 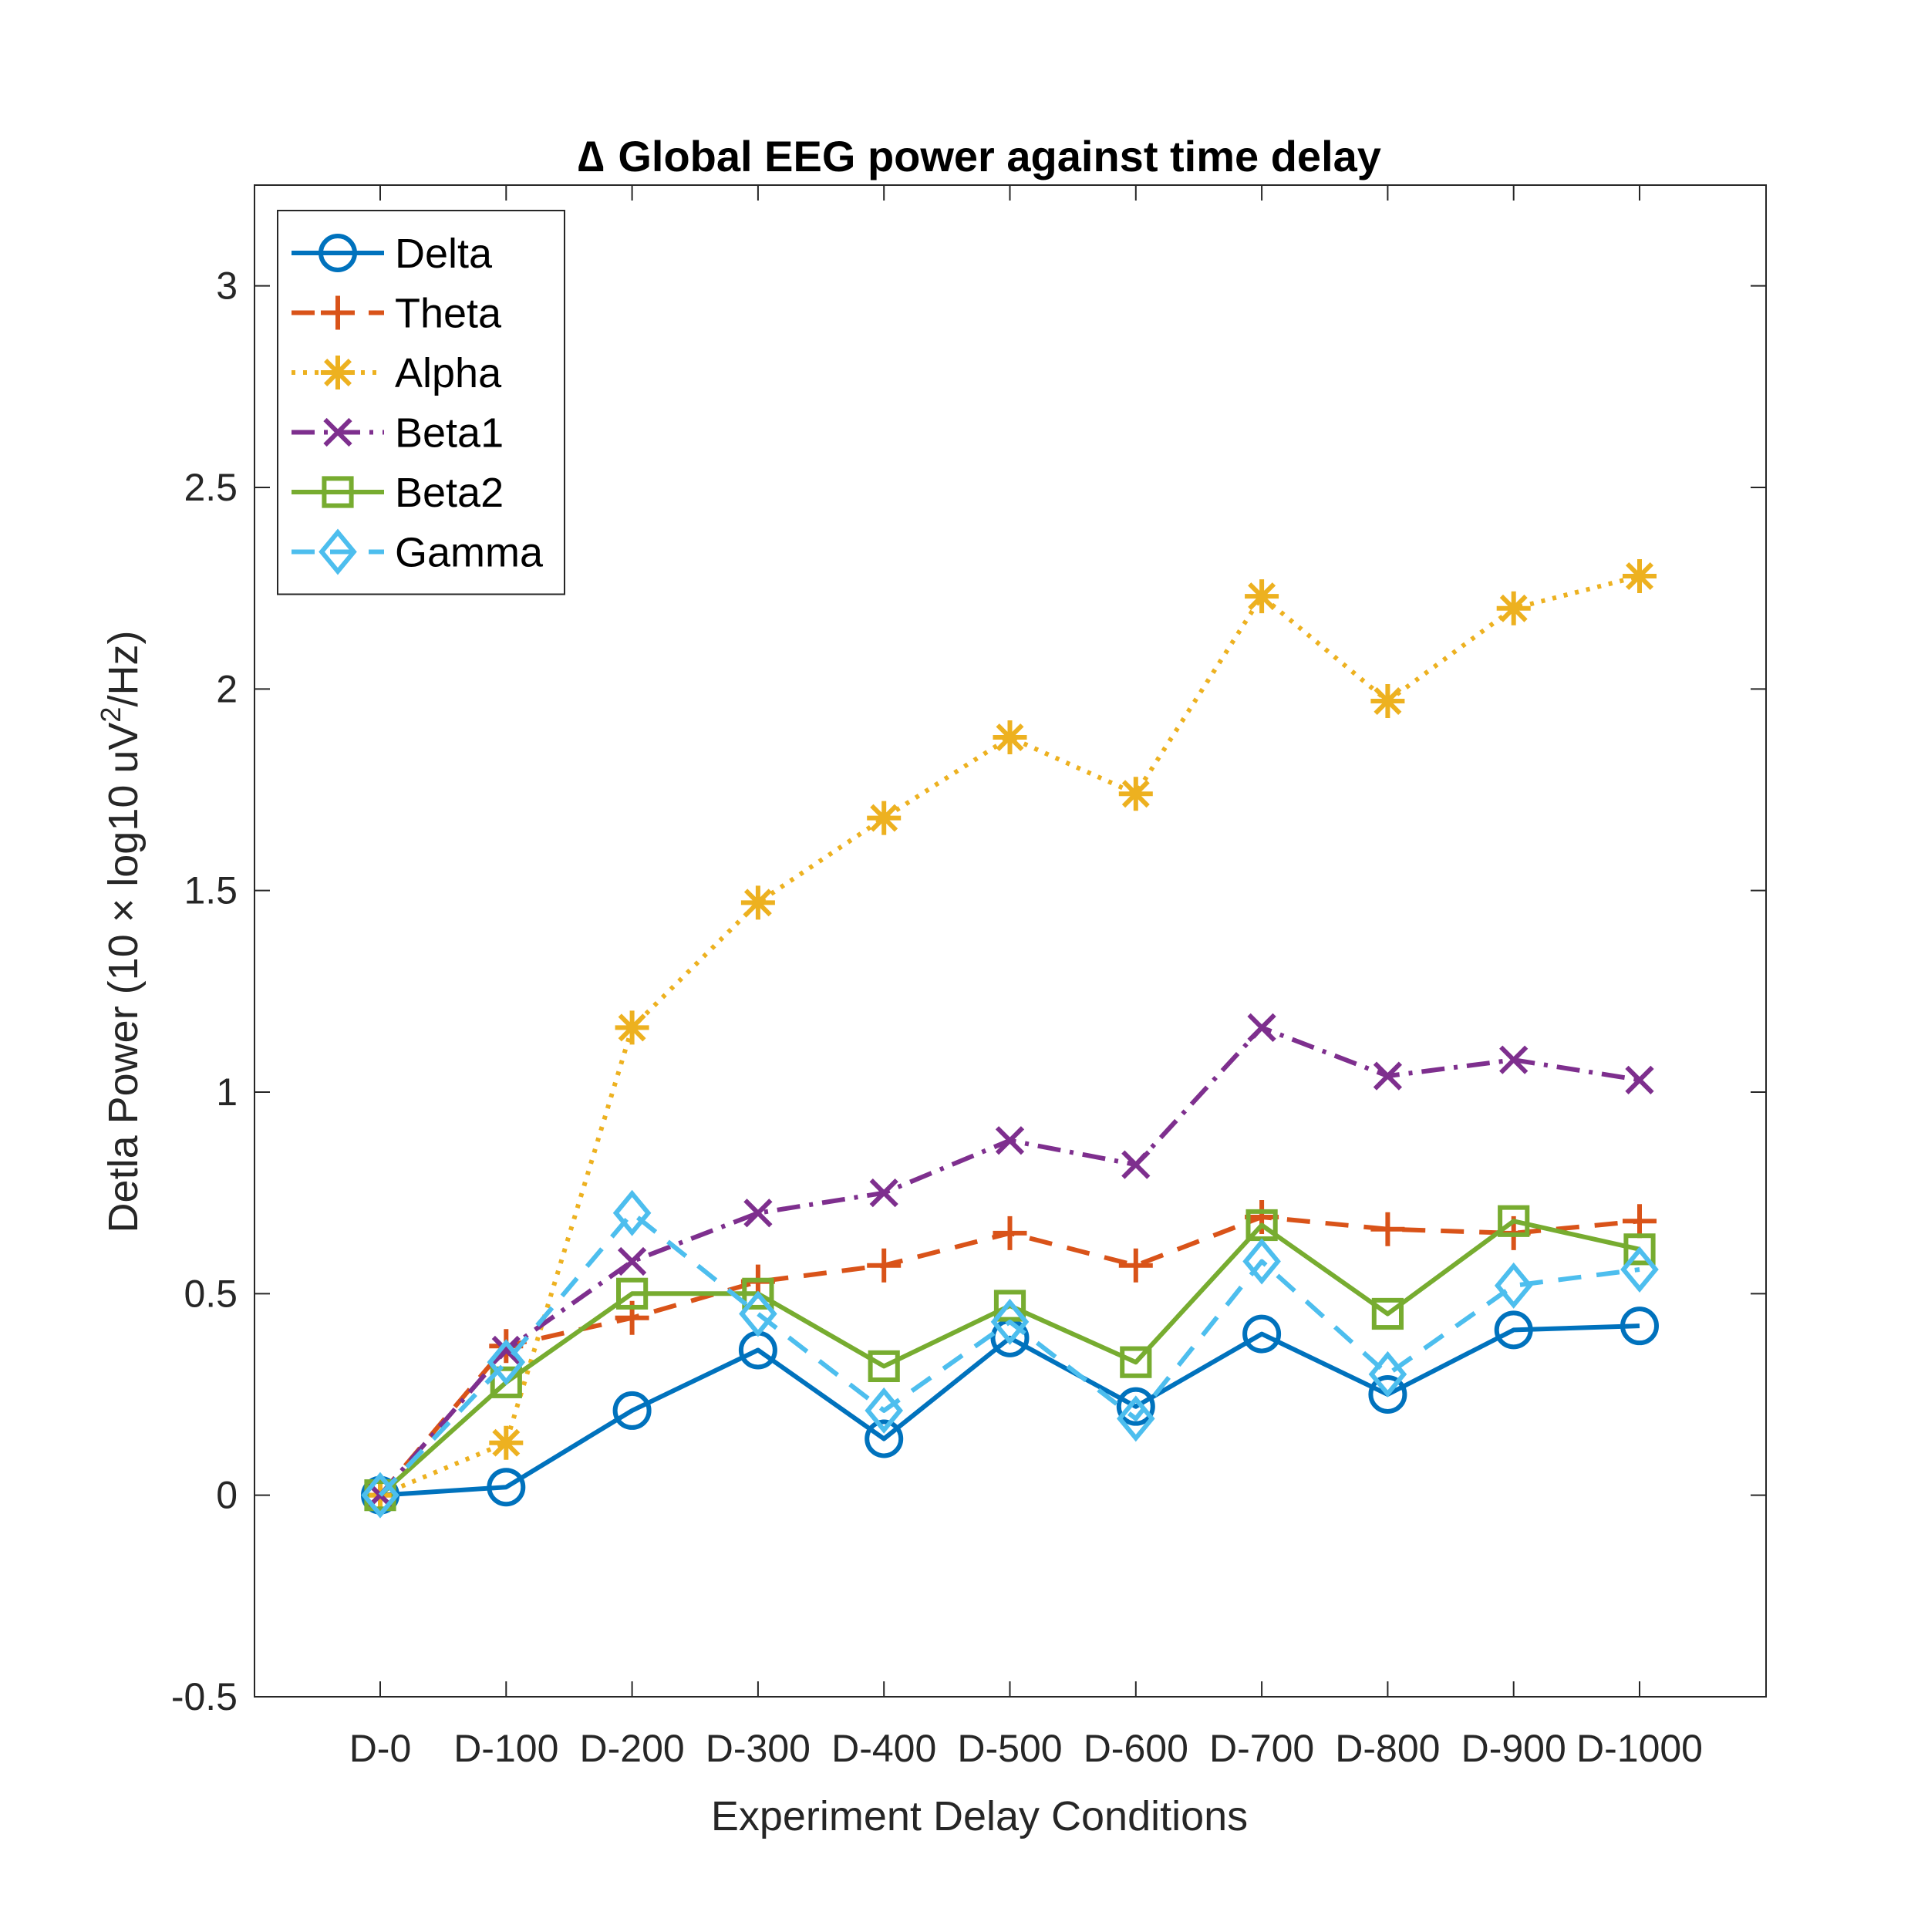 I want to click on x-tick-label: D-1000, so click(x=1639, y=1748).